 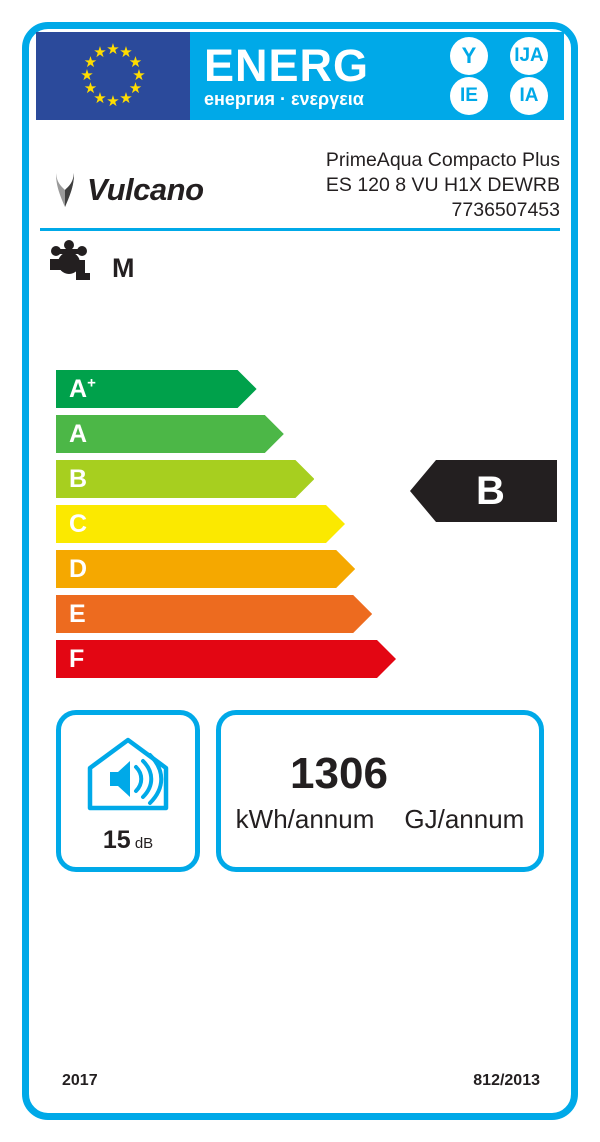 What do you see at coordinates (205, 569) in the screenshot?
I see `energy-class-bar-shape: D` at bounding box center [205, 569].